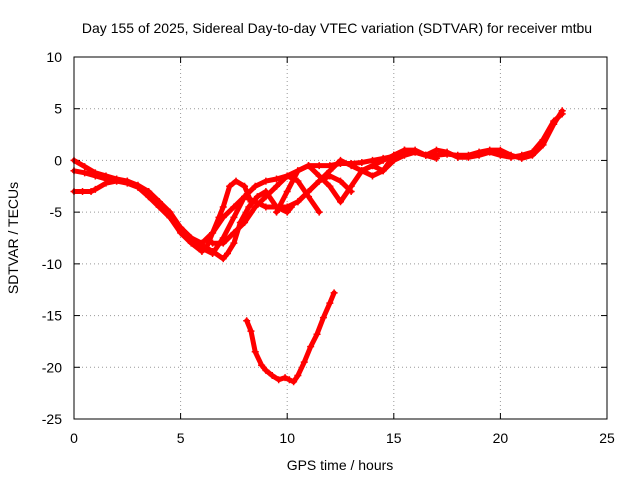  What do you see at coordinates (462, 142) in the screenshot?
I see `series-trace-h` at bounding box center [462, 142].